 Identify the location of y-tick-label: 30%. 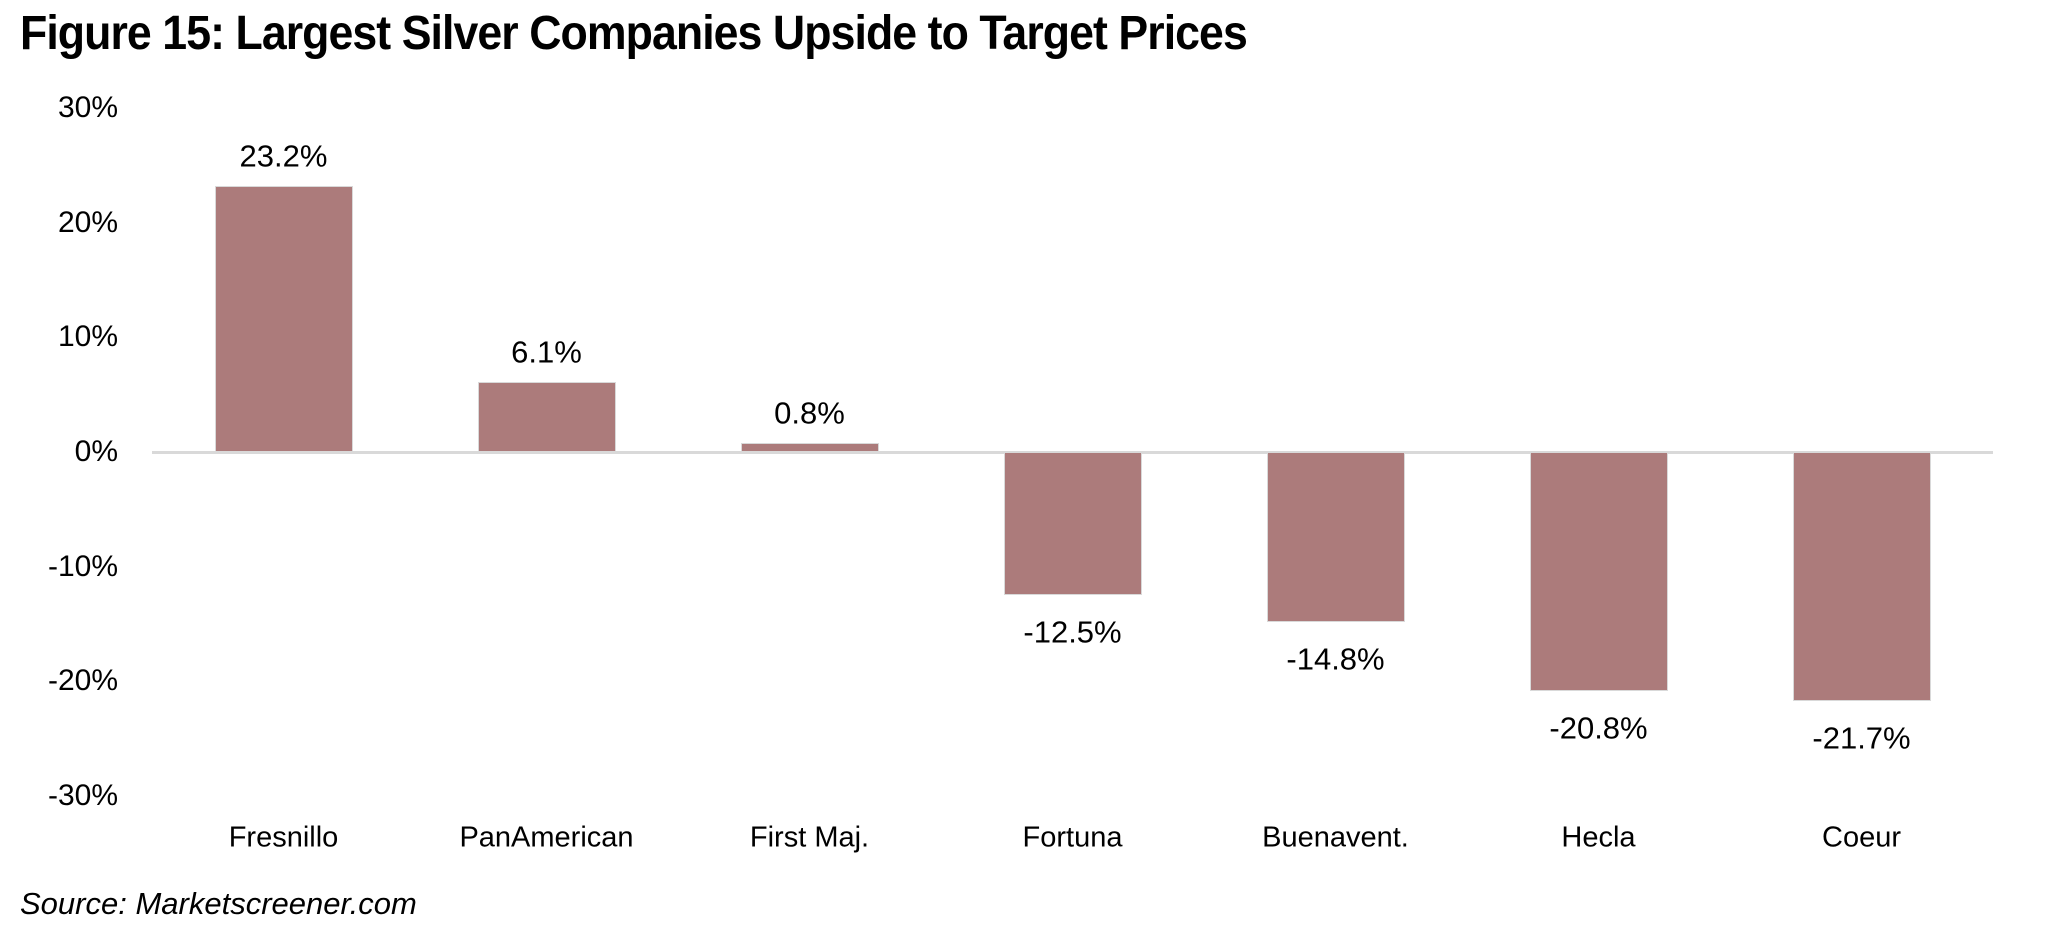
(87, 107).